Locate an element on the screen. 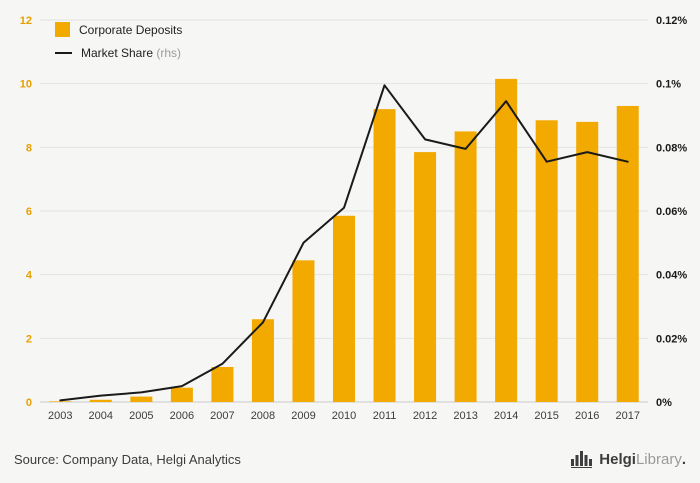  bar-2011 is located at coordinates (384, 255).